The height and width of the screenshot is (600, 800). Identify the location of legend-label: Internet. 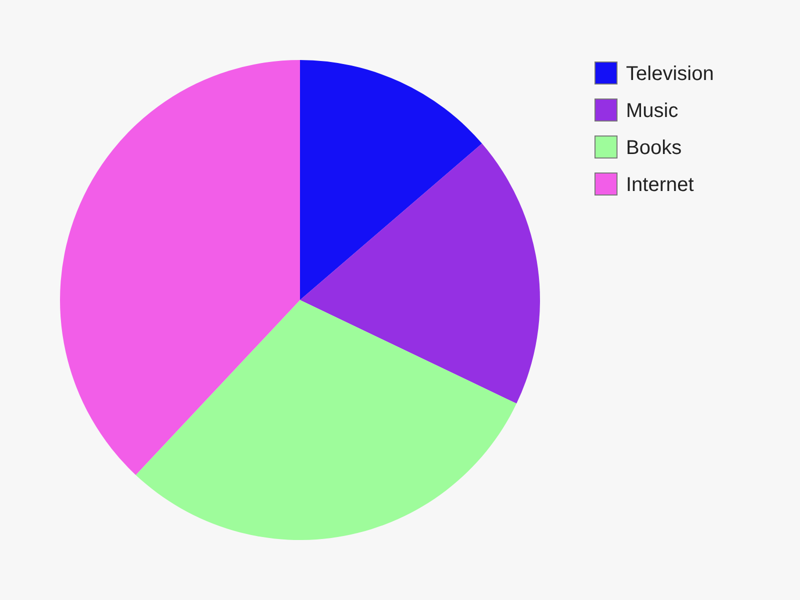
(660, 185).